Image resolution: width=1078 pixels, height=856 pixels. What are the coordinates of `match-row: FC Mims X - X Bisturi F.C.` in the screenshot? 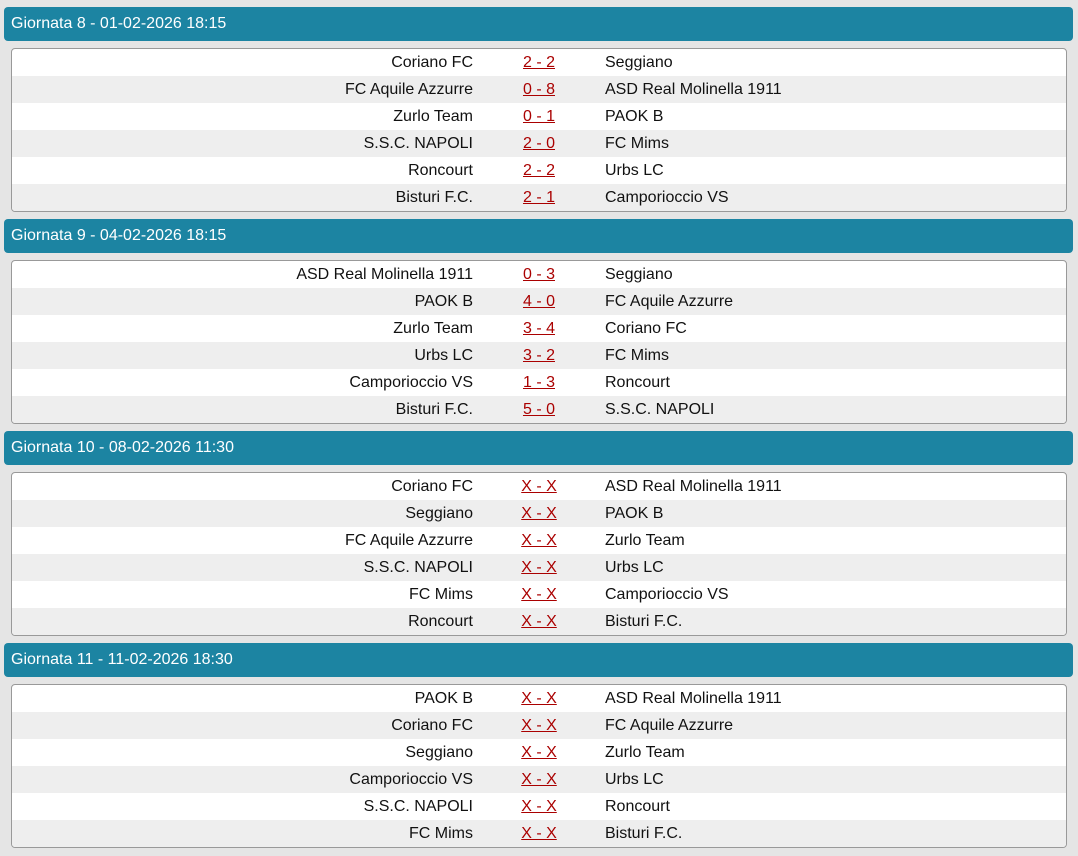 It's located at (539, 833).